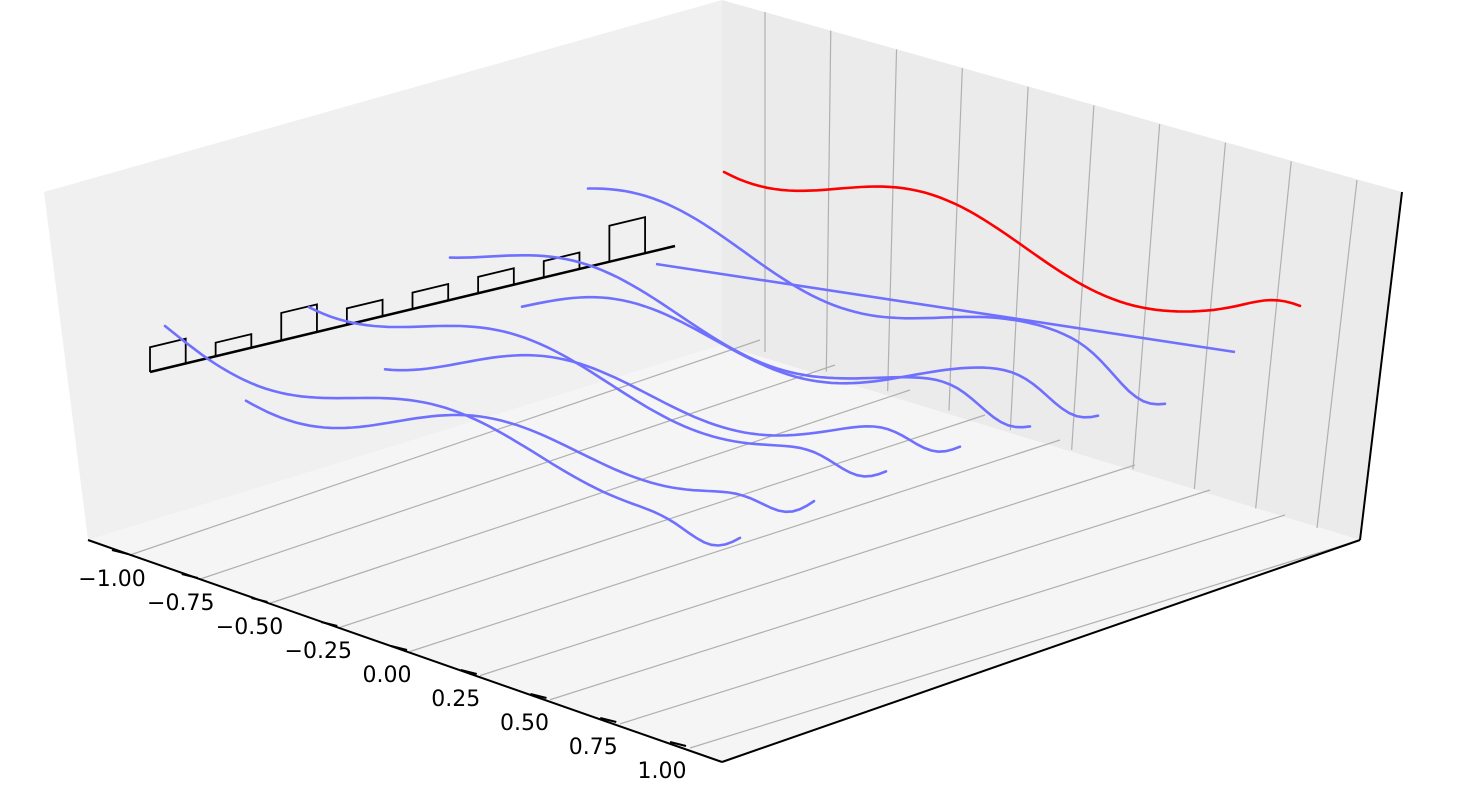 Image resolution: width=1458 pixels, height=804 pixels. What do you see at coordinates (249, 627) in the screenshot?
I see `x-tick-label: −0.50` at bounding box center [249, 627].